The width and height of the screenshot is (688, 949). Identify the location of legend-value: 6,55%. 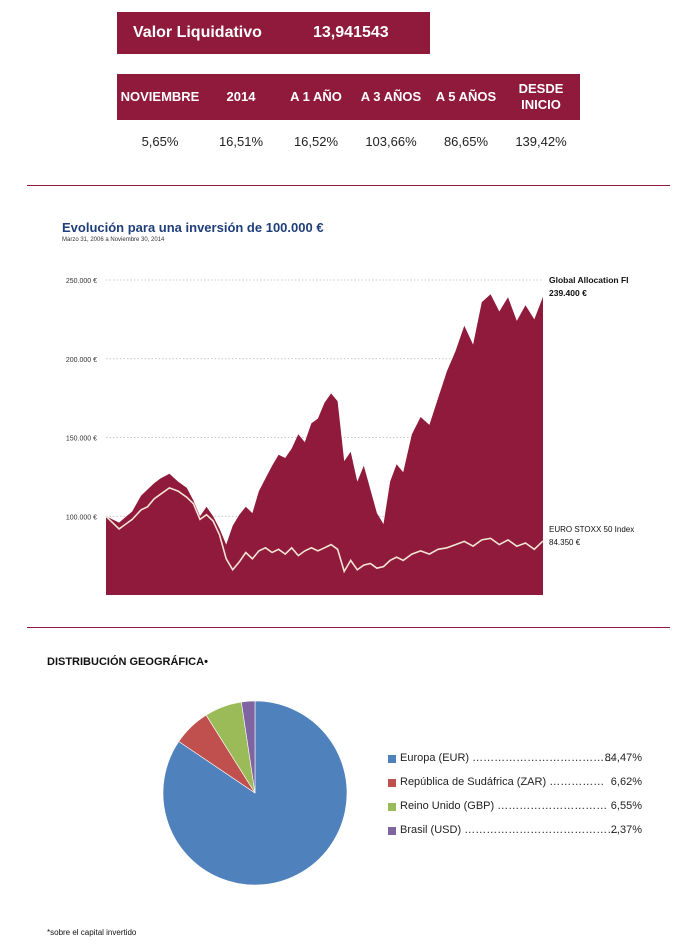
(626, 806).